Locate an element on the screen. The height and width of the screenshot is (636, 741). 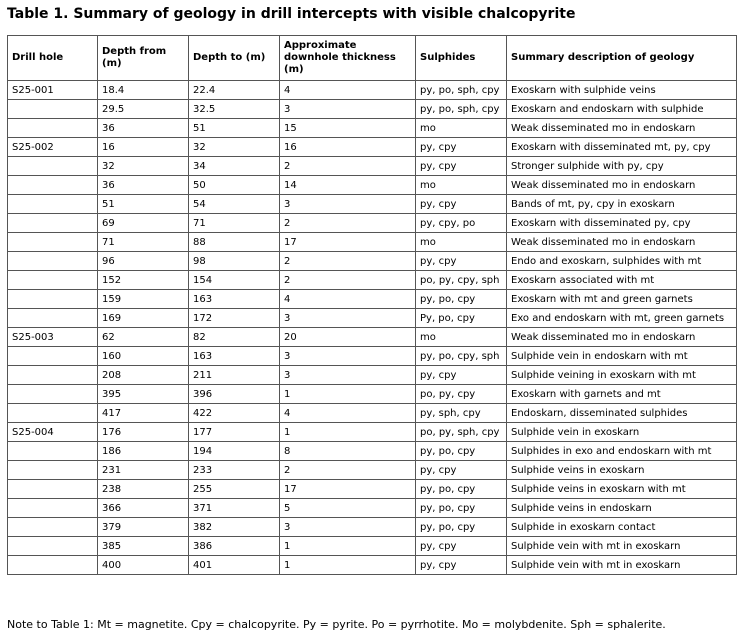
table-cell: Sulphide veins in exoskarn with mt is located at coordinates (621, 489).